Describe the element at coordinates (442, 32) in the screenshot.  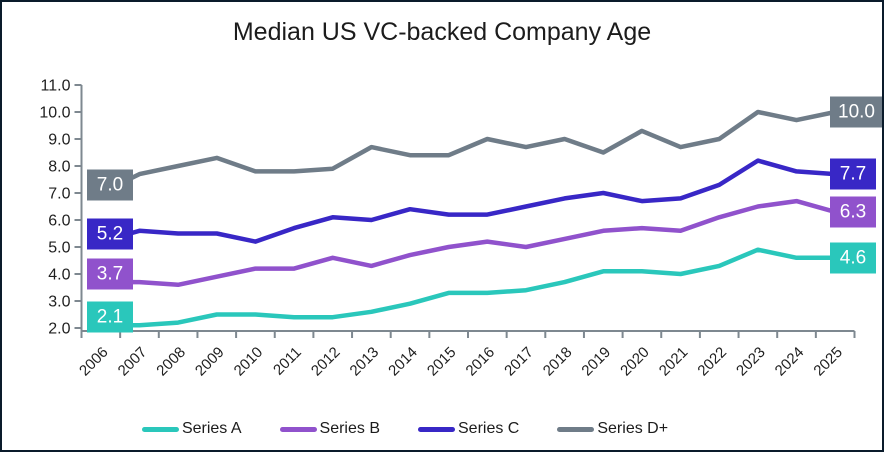
I see `chart-title: Median US VC-backed Company Age` at that location.